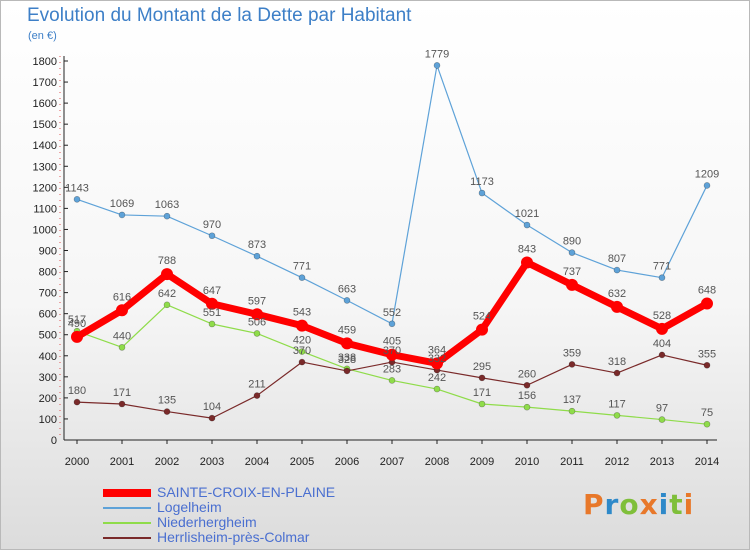 This screenshot has width=750, height=550. Describe the element at coordinates (257, 462) in the screenshot. I see `x-tick-label: 2004` at that location.